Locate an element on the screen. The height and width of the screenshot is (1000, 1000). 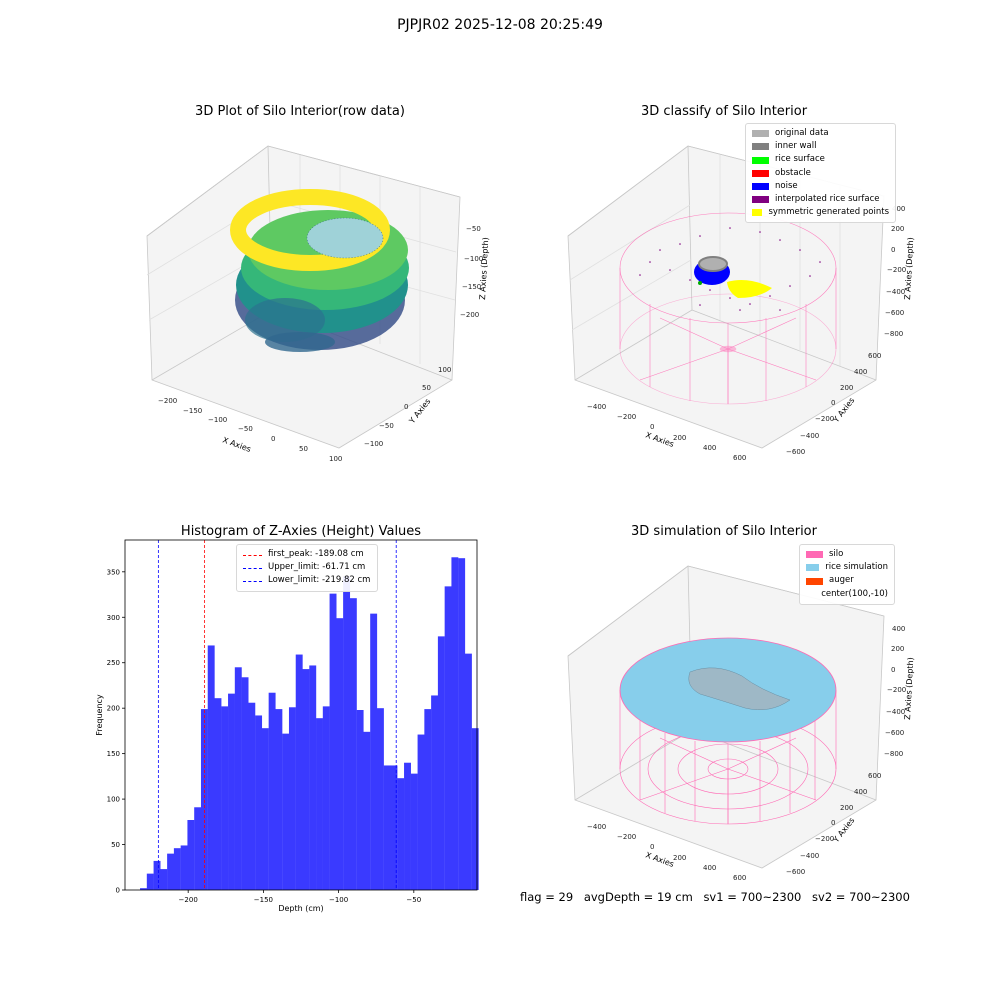
p2-xtick-3: 200 is located at coordinates (679, 438).